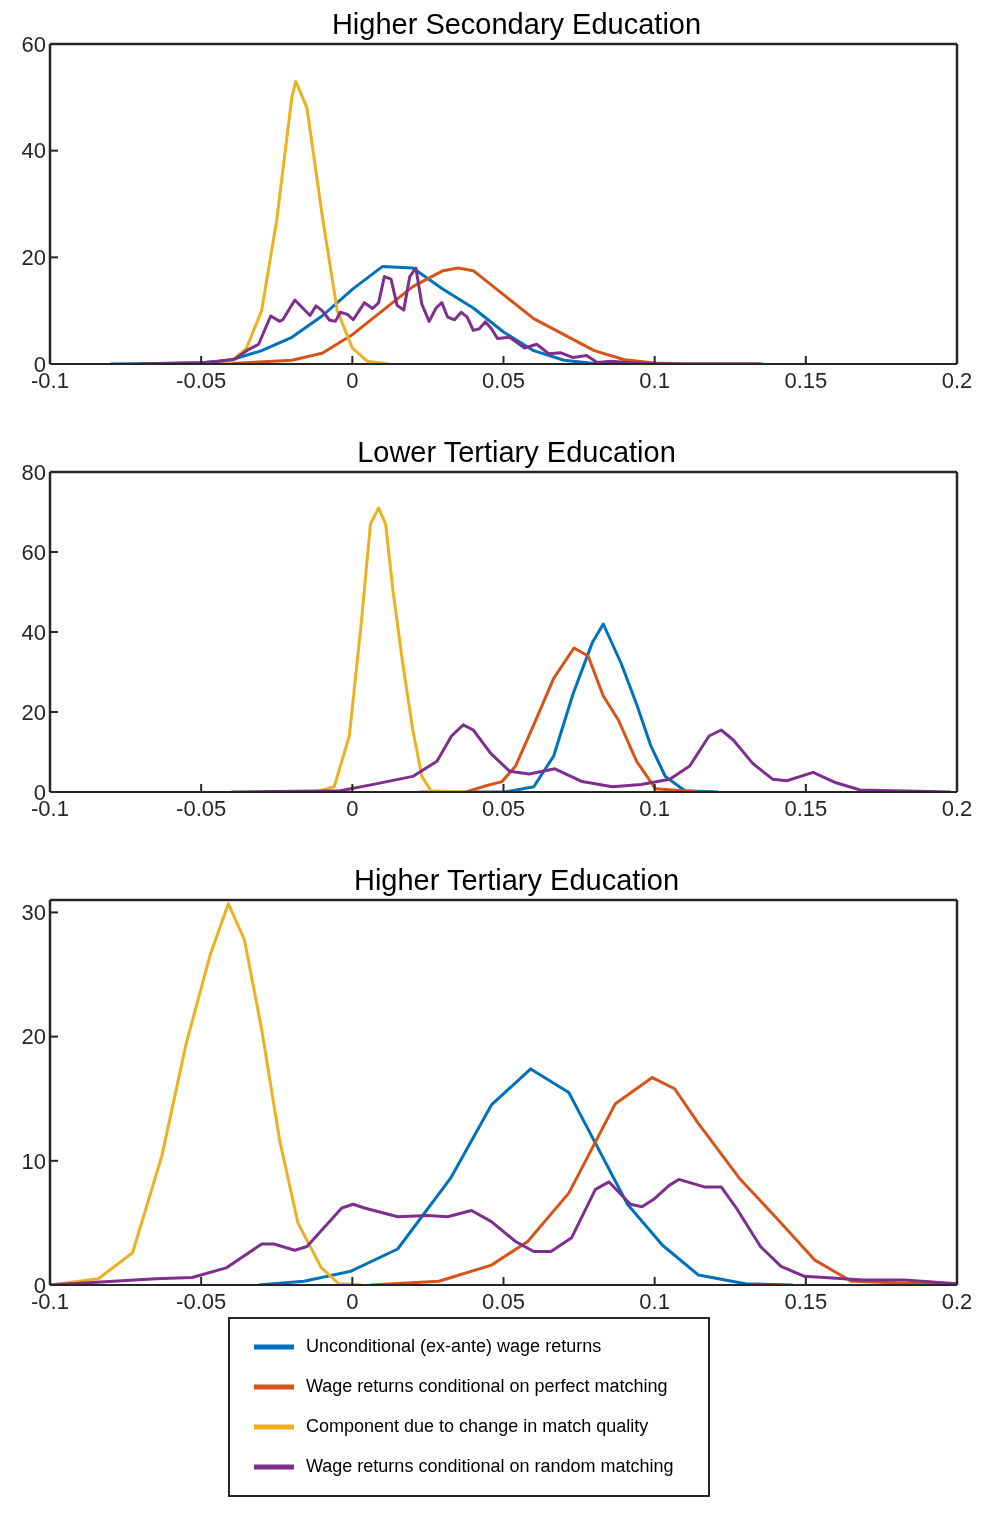  Describe the element at coordinates (516, 880) in the screenshot. I see `chart-title: Higher Tertiary Education` at that location.